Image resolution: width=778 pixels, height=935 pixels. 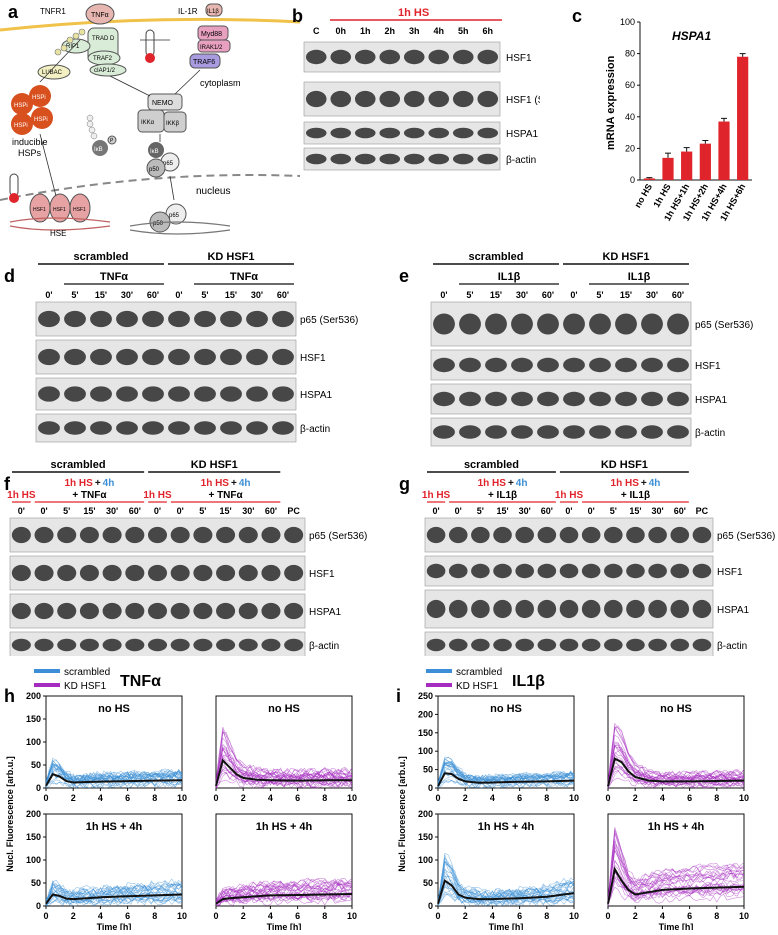 What do you see at coordinates (662, 798) in the screenshot?
I see `x-tick-label: 4` at bounding box center [662, 798].